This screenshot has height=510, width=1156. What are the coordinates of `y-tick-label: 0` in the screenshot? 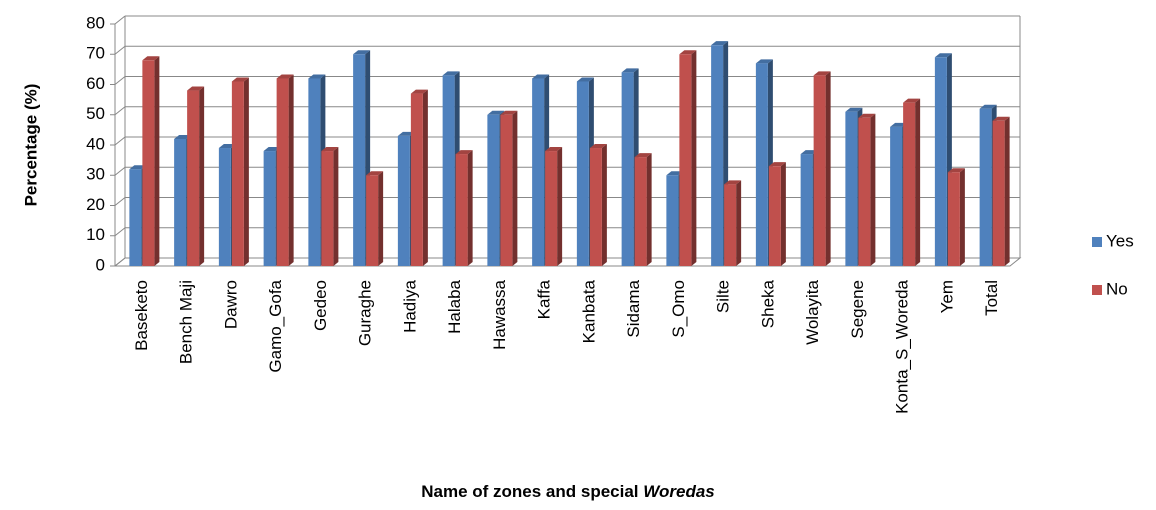 It's located at (100, 264).